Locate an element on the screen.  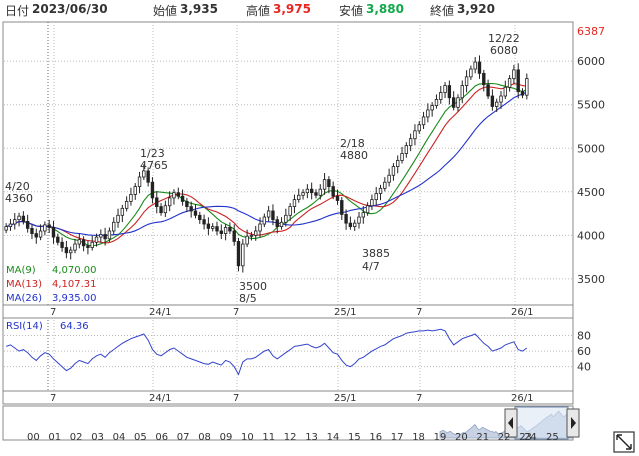
navigator-hour-label: 17 is located at coordinates (397, 437).